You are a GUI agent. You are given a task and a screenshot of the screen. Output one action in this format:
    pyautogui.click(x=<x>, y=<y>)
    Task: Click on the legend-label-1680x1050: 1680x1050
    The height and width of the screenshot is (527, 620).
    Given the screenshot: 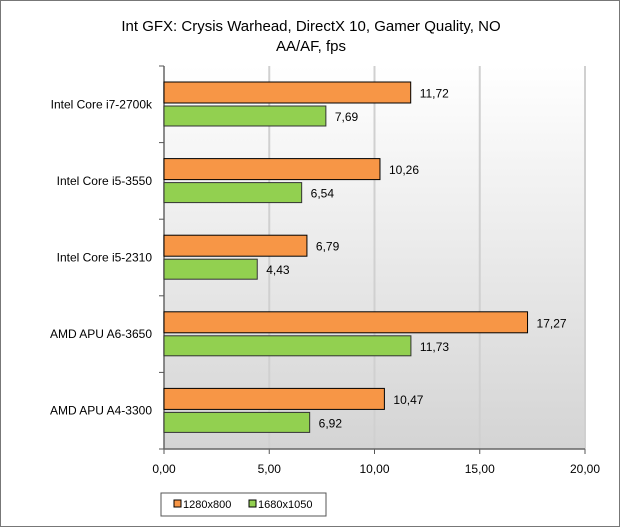 What is the action you would take?
    pyautogui.click(x=285, y=505)
    